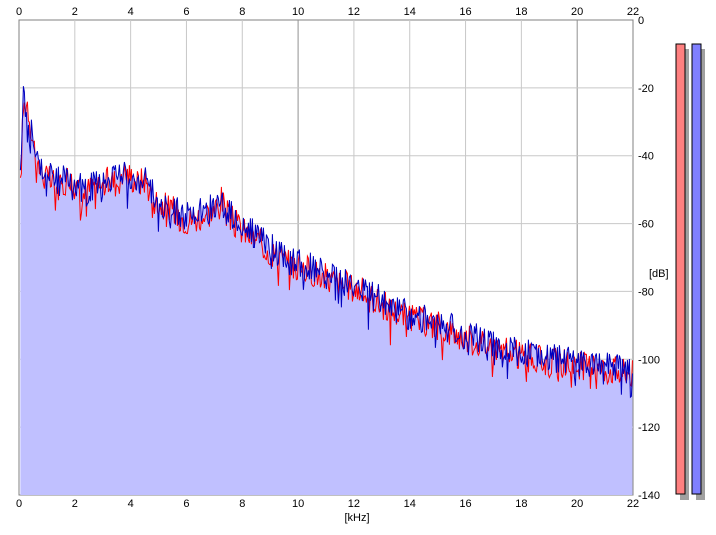 This screenshot has width=716, height=535. Describe the element at coordinates (410, 12) in the screenshot. I see `x-tick-label-top: 14` at that location.